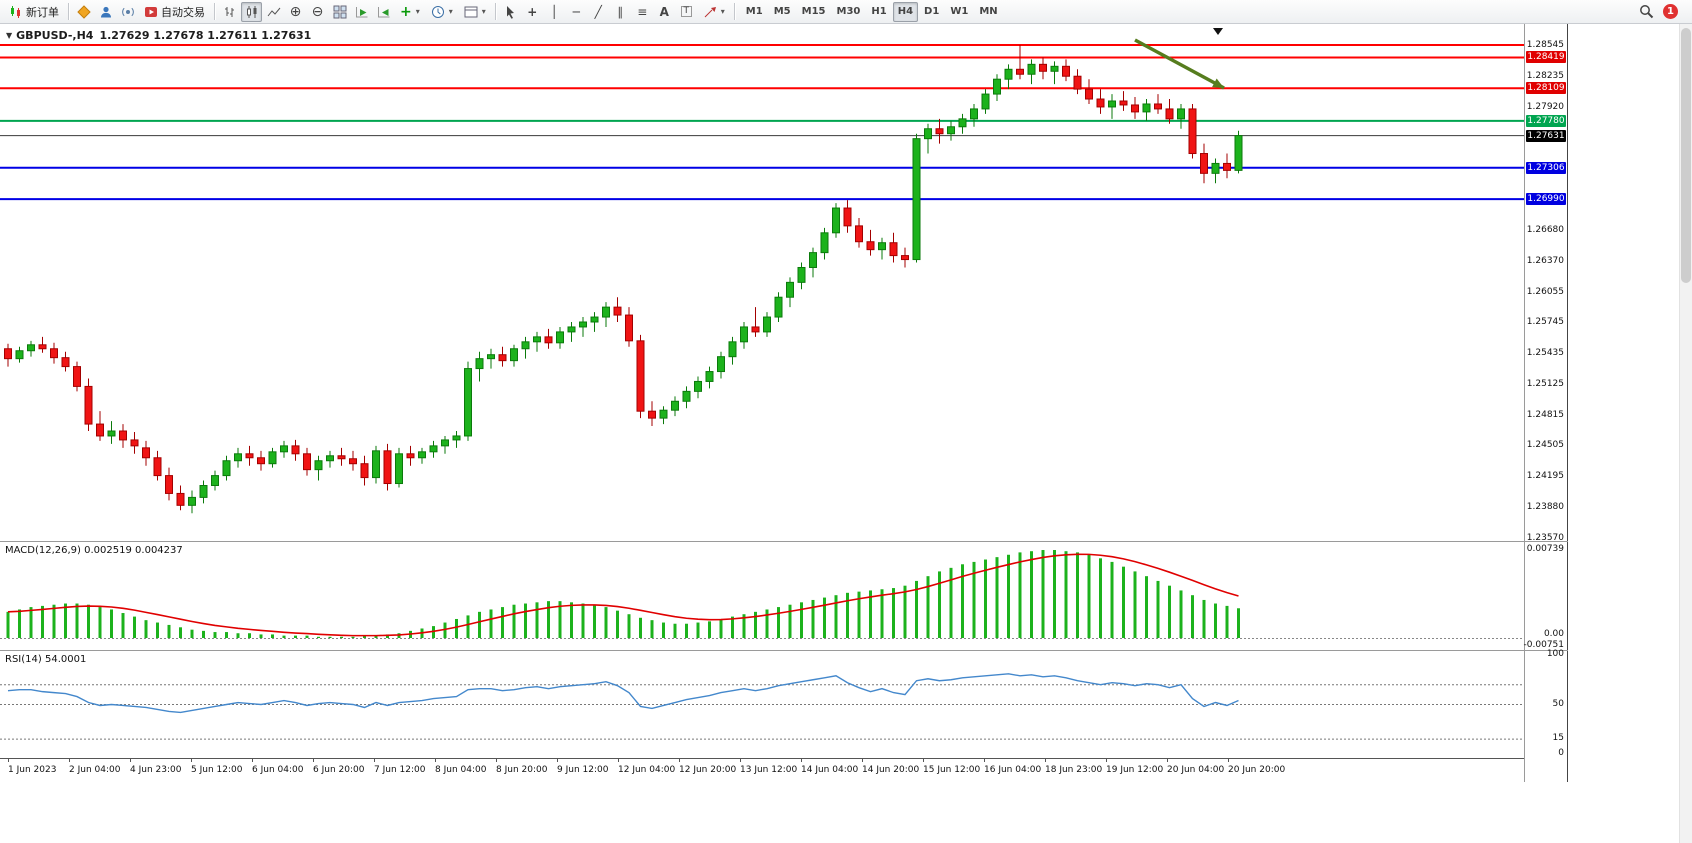 The width and height of the screenshot is (1692, 843). What do you see at coordinates (442, 12) in the screenshot?
I see `periods-button: ▾` at bounding box center [442, 12].